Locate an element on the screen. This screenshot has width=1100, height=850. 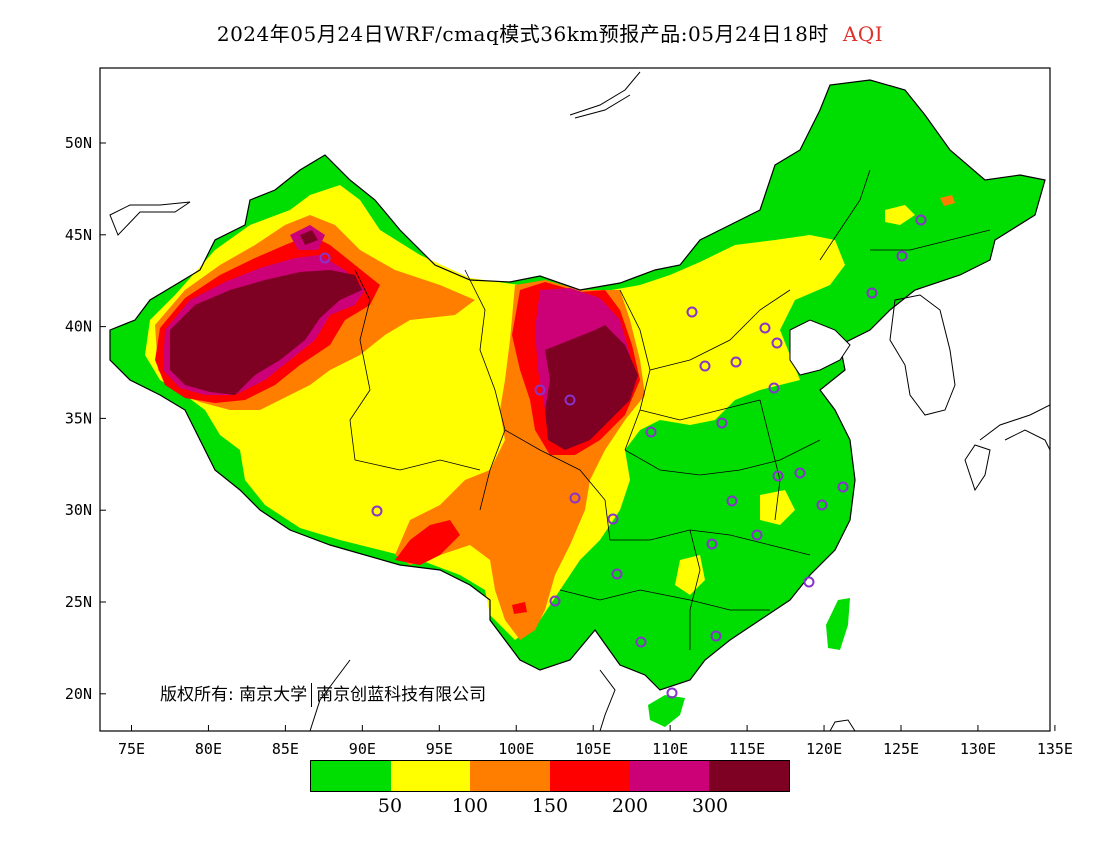
hainan-island is located at coordinates (666, 711).